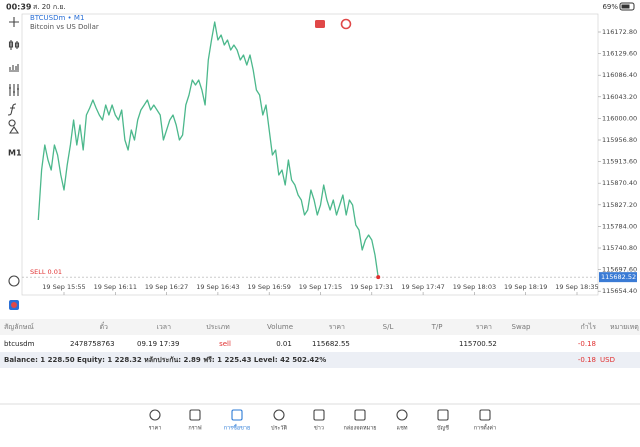 This screenshot has width=640, height=447. I want to click on nav-label: ราคา, so click(155, 429).